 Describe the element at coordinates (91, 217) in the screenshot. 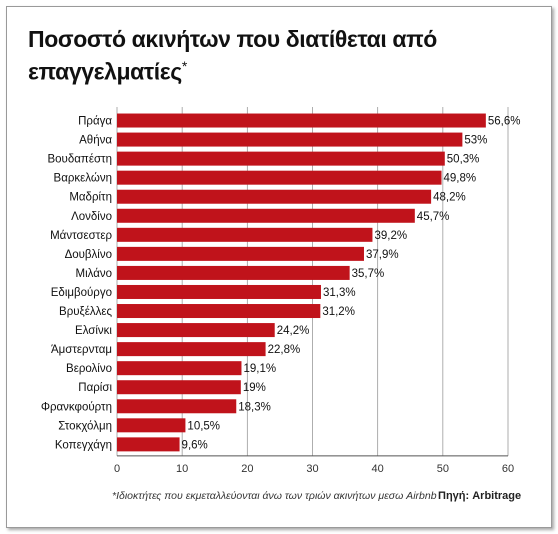

I see `category-label: Λονδίνο` at that location.